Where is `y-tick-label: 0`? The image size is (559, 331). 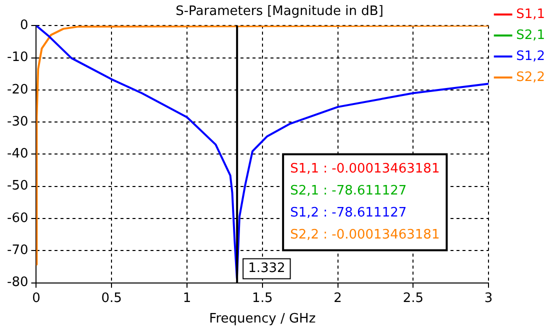 y-tick-label: 0 is located at coordinates (24, 25).